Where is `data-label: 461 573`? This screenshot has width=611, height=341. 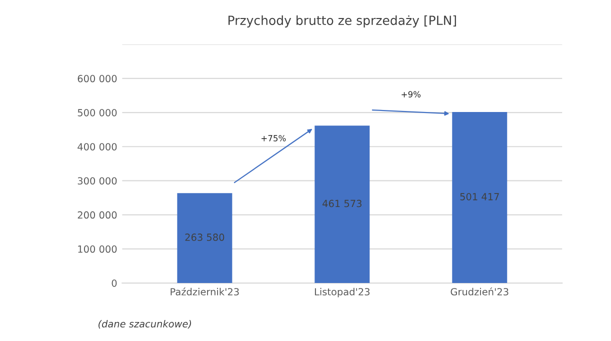
data-label: 461 573 is located at coordinates (342, 204).